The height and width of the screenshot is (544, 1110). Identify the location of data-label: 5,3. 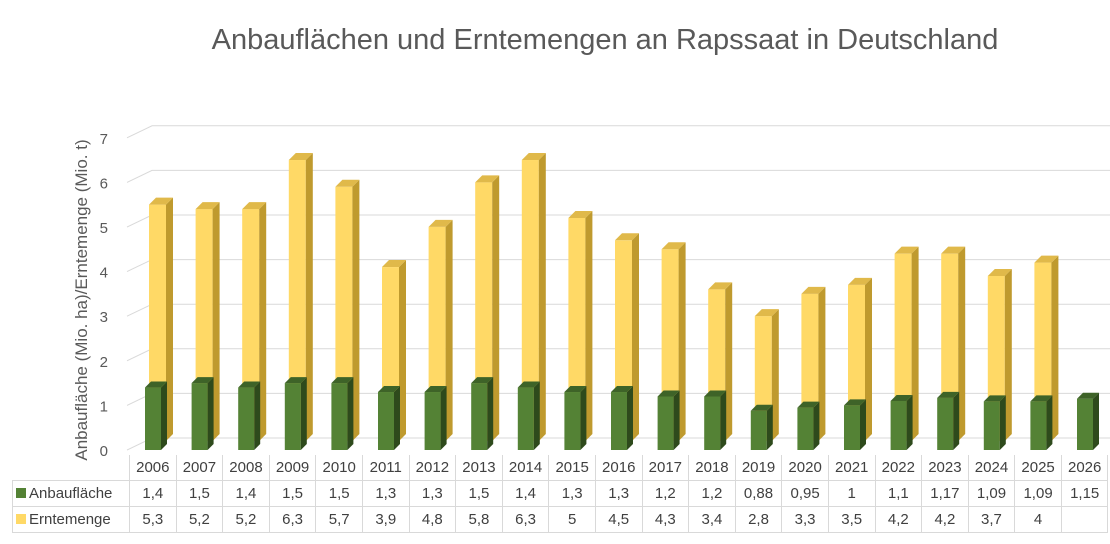
(153, 519).